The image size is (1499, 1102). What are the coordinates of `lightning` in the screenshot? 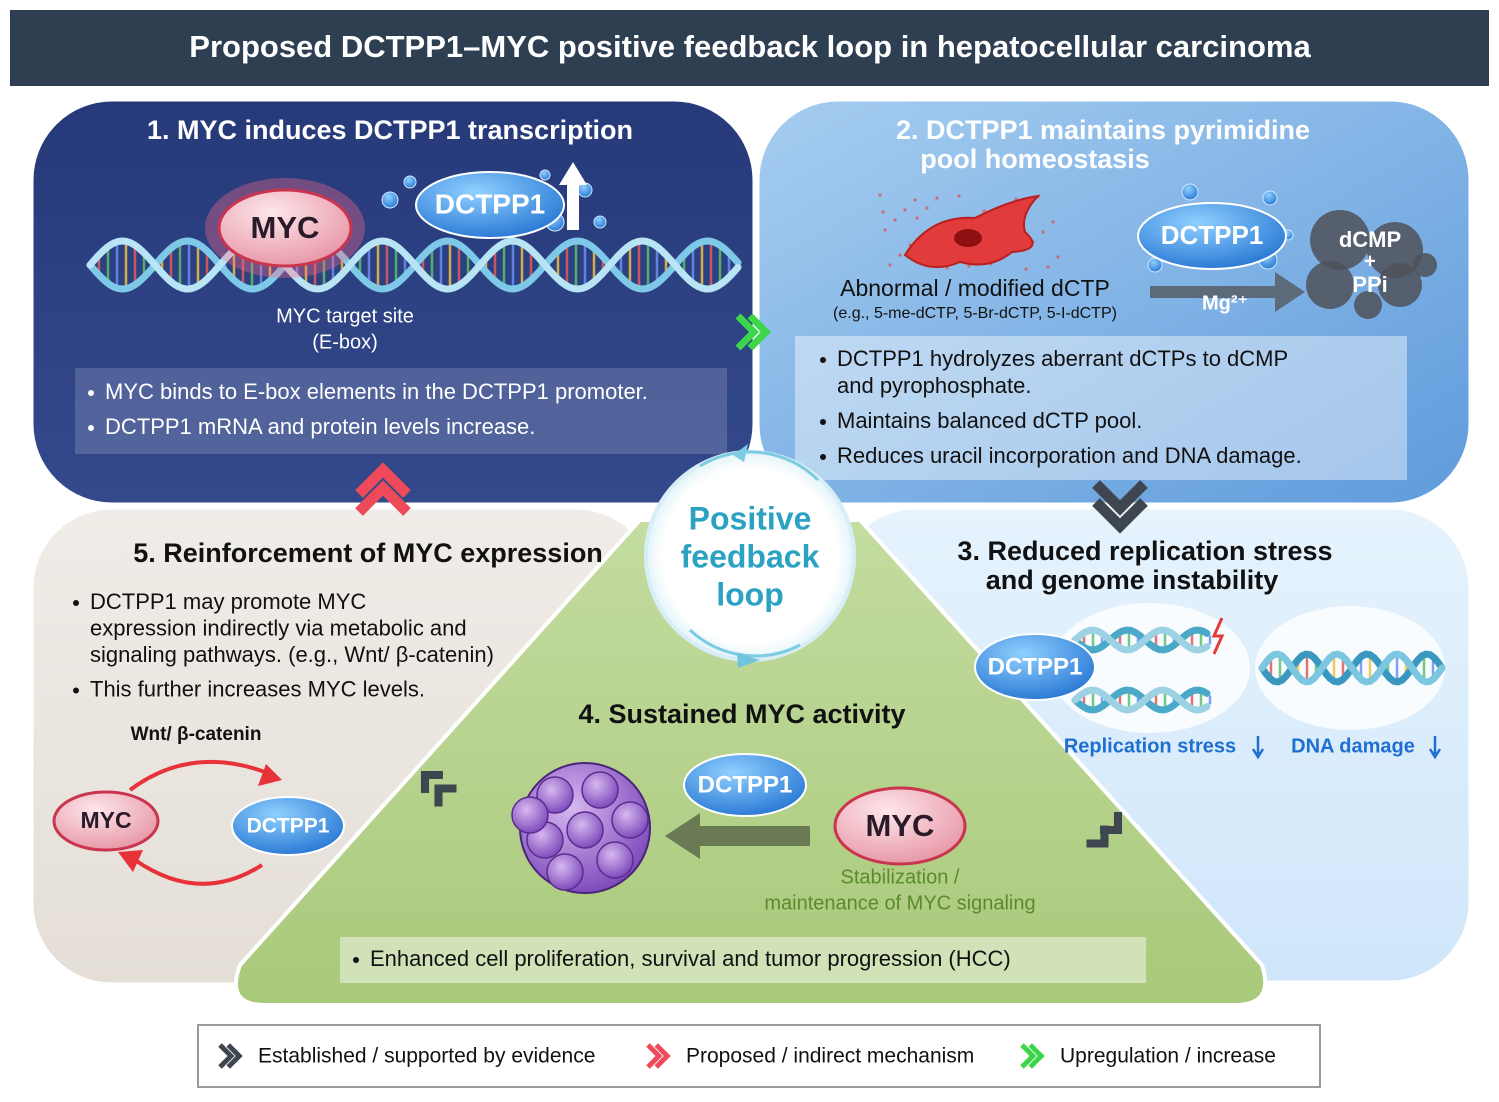 It's located at (1218, 636).